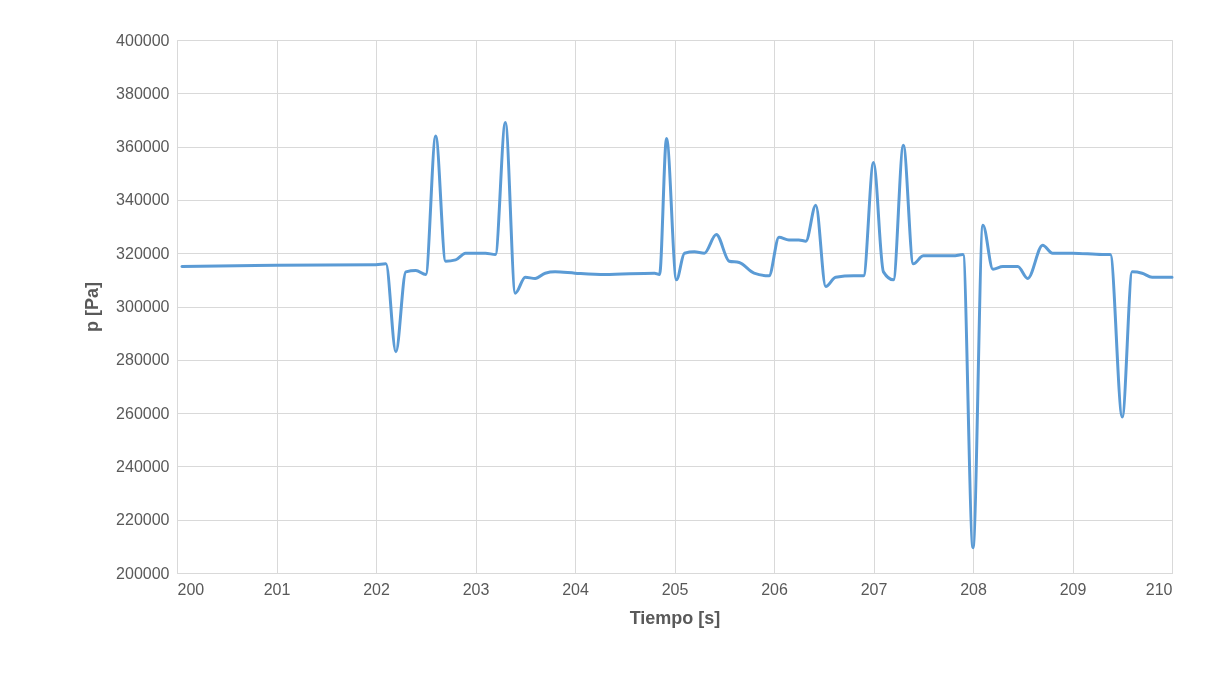  What do you see at coordinates (1073, 589) in the screenshot?
I see `x-tick-label: 209` at bounding box center [1073, 589].